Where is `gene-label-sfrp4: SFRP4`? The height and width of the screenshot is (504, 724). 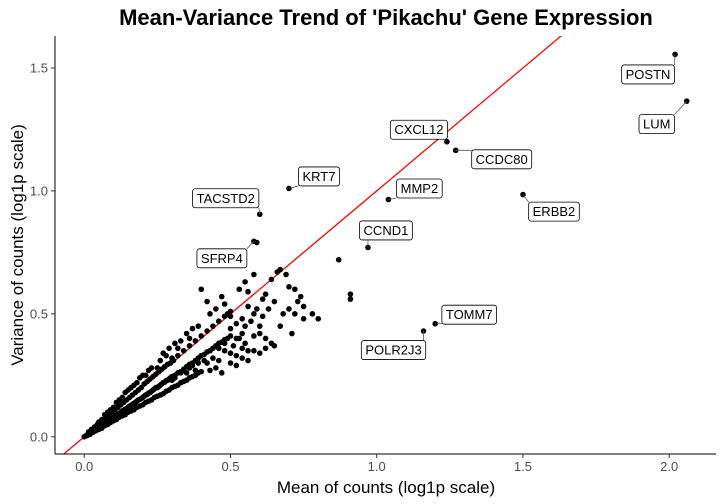 gene-label-sfrp4: SFRP4 is located at coordinates (225, 255).